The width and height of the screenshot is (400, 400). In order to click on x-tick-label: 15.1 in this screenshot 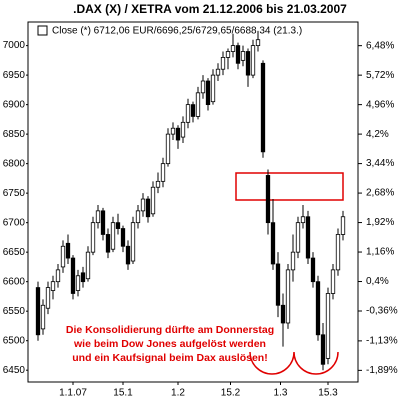, I will do `click(123, 393)`.